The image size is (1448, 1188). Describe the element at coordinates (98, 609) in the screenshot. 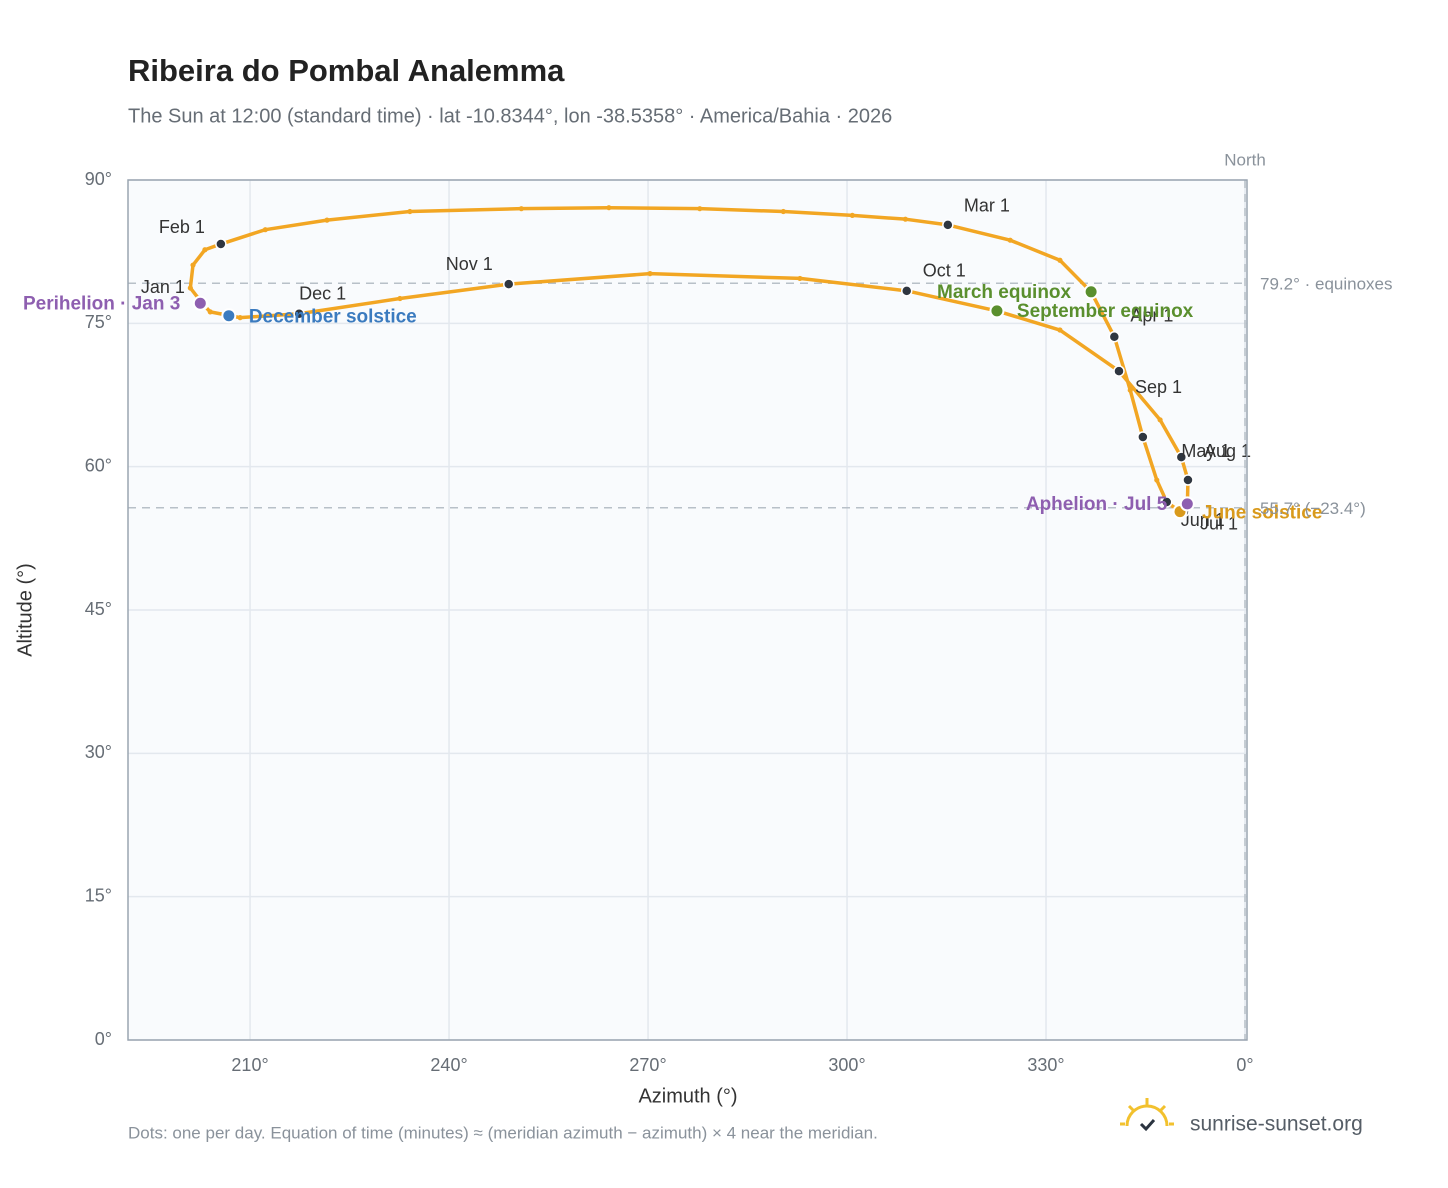

I see `y-tick-label: 45°` at that location.